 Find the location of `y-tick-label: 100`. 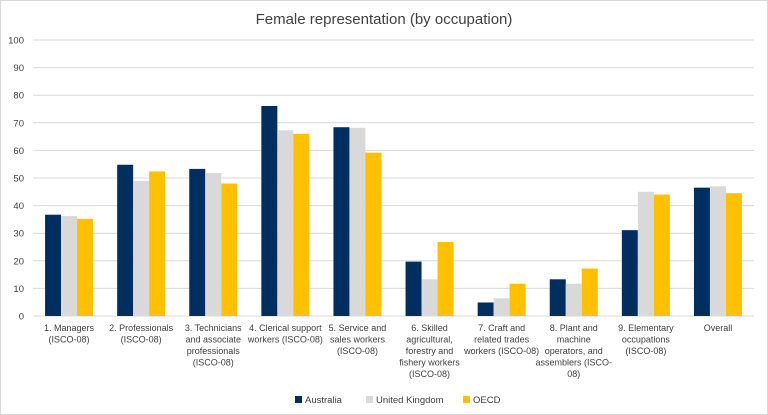

y-tick-label: 100 is located at coordinates (16, 41).